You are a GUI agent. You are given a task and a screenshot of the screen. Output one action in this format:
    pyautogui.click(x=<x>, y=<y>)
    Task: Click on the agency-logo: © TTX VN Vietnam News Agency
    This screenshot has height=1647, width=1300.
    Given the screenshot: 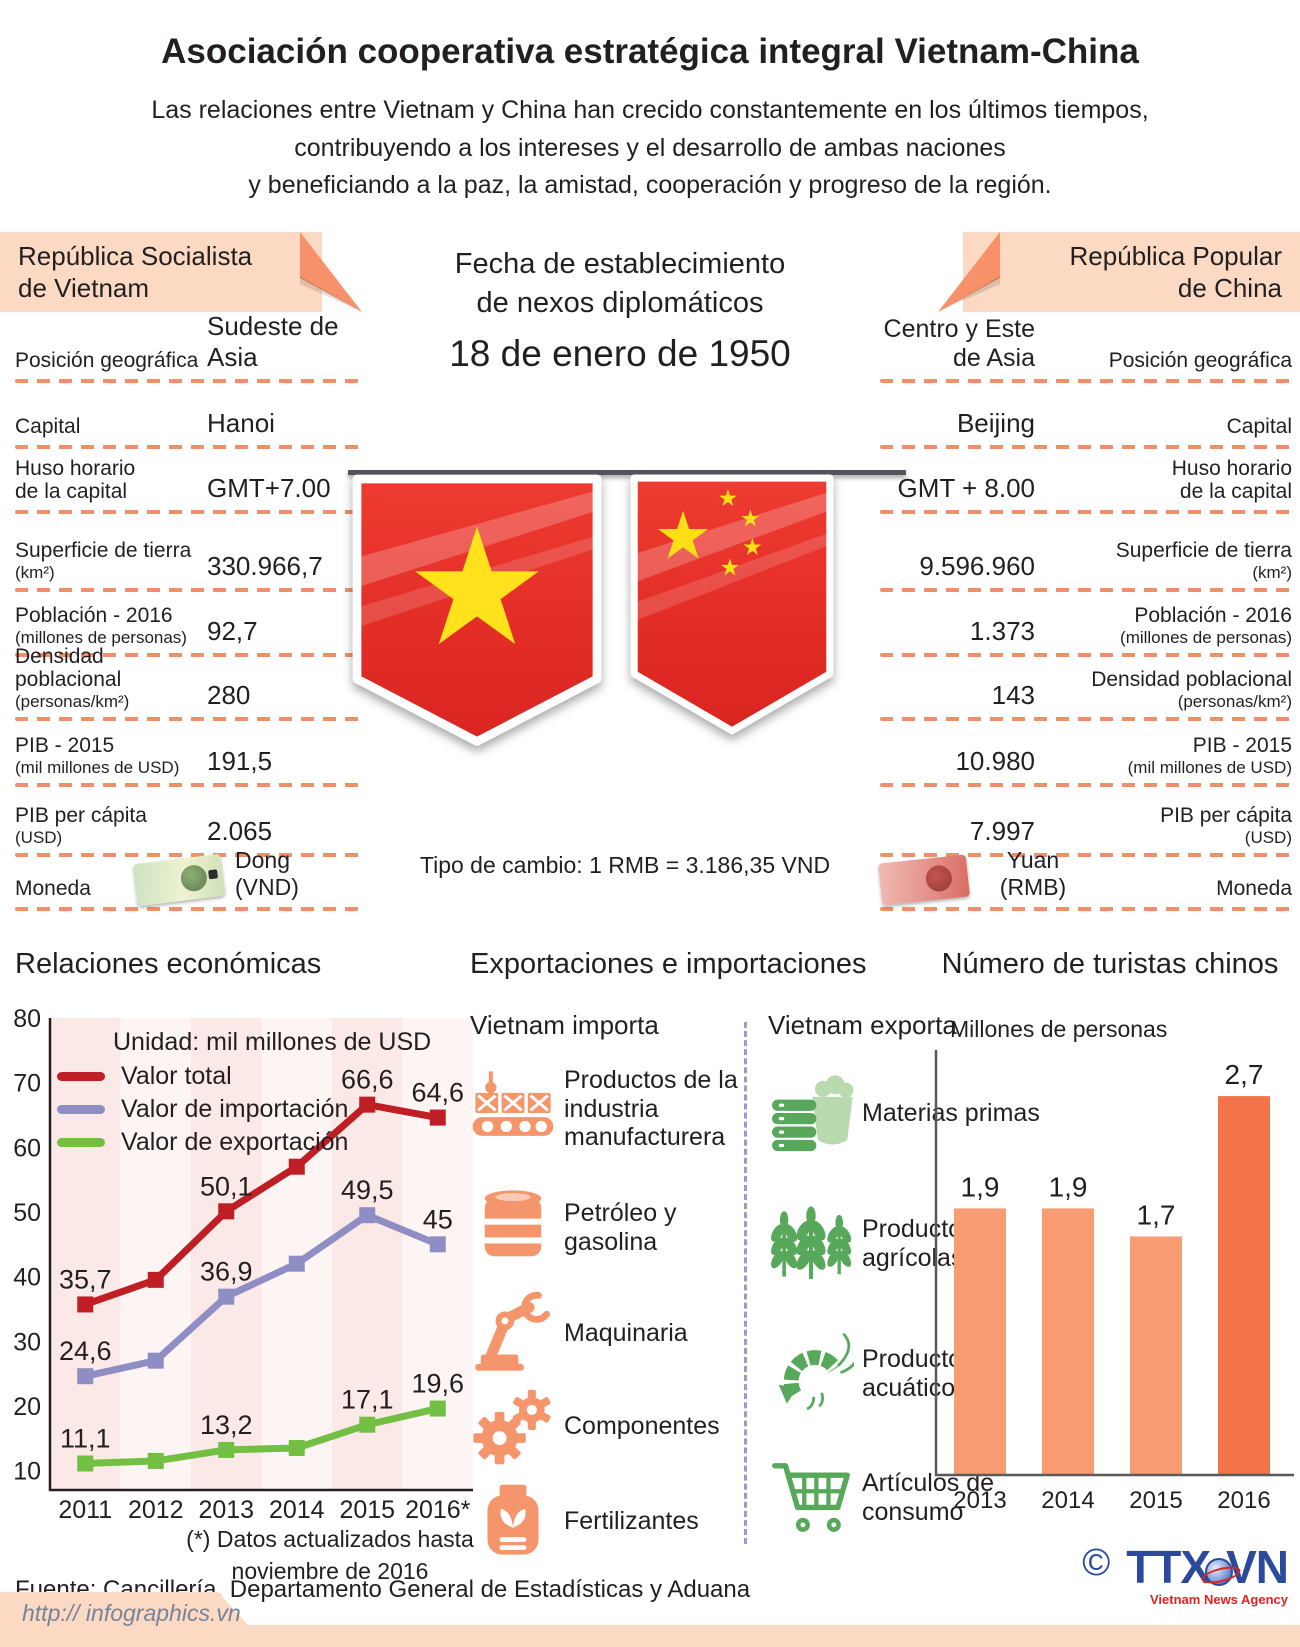 What is the action you would take?
    pyautogui.click(x=1185, y=1574)
    